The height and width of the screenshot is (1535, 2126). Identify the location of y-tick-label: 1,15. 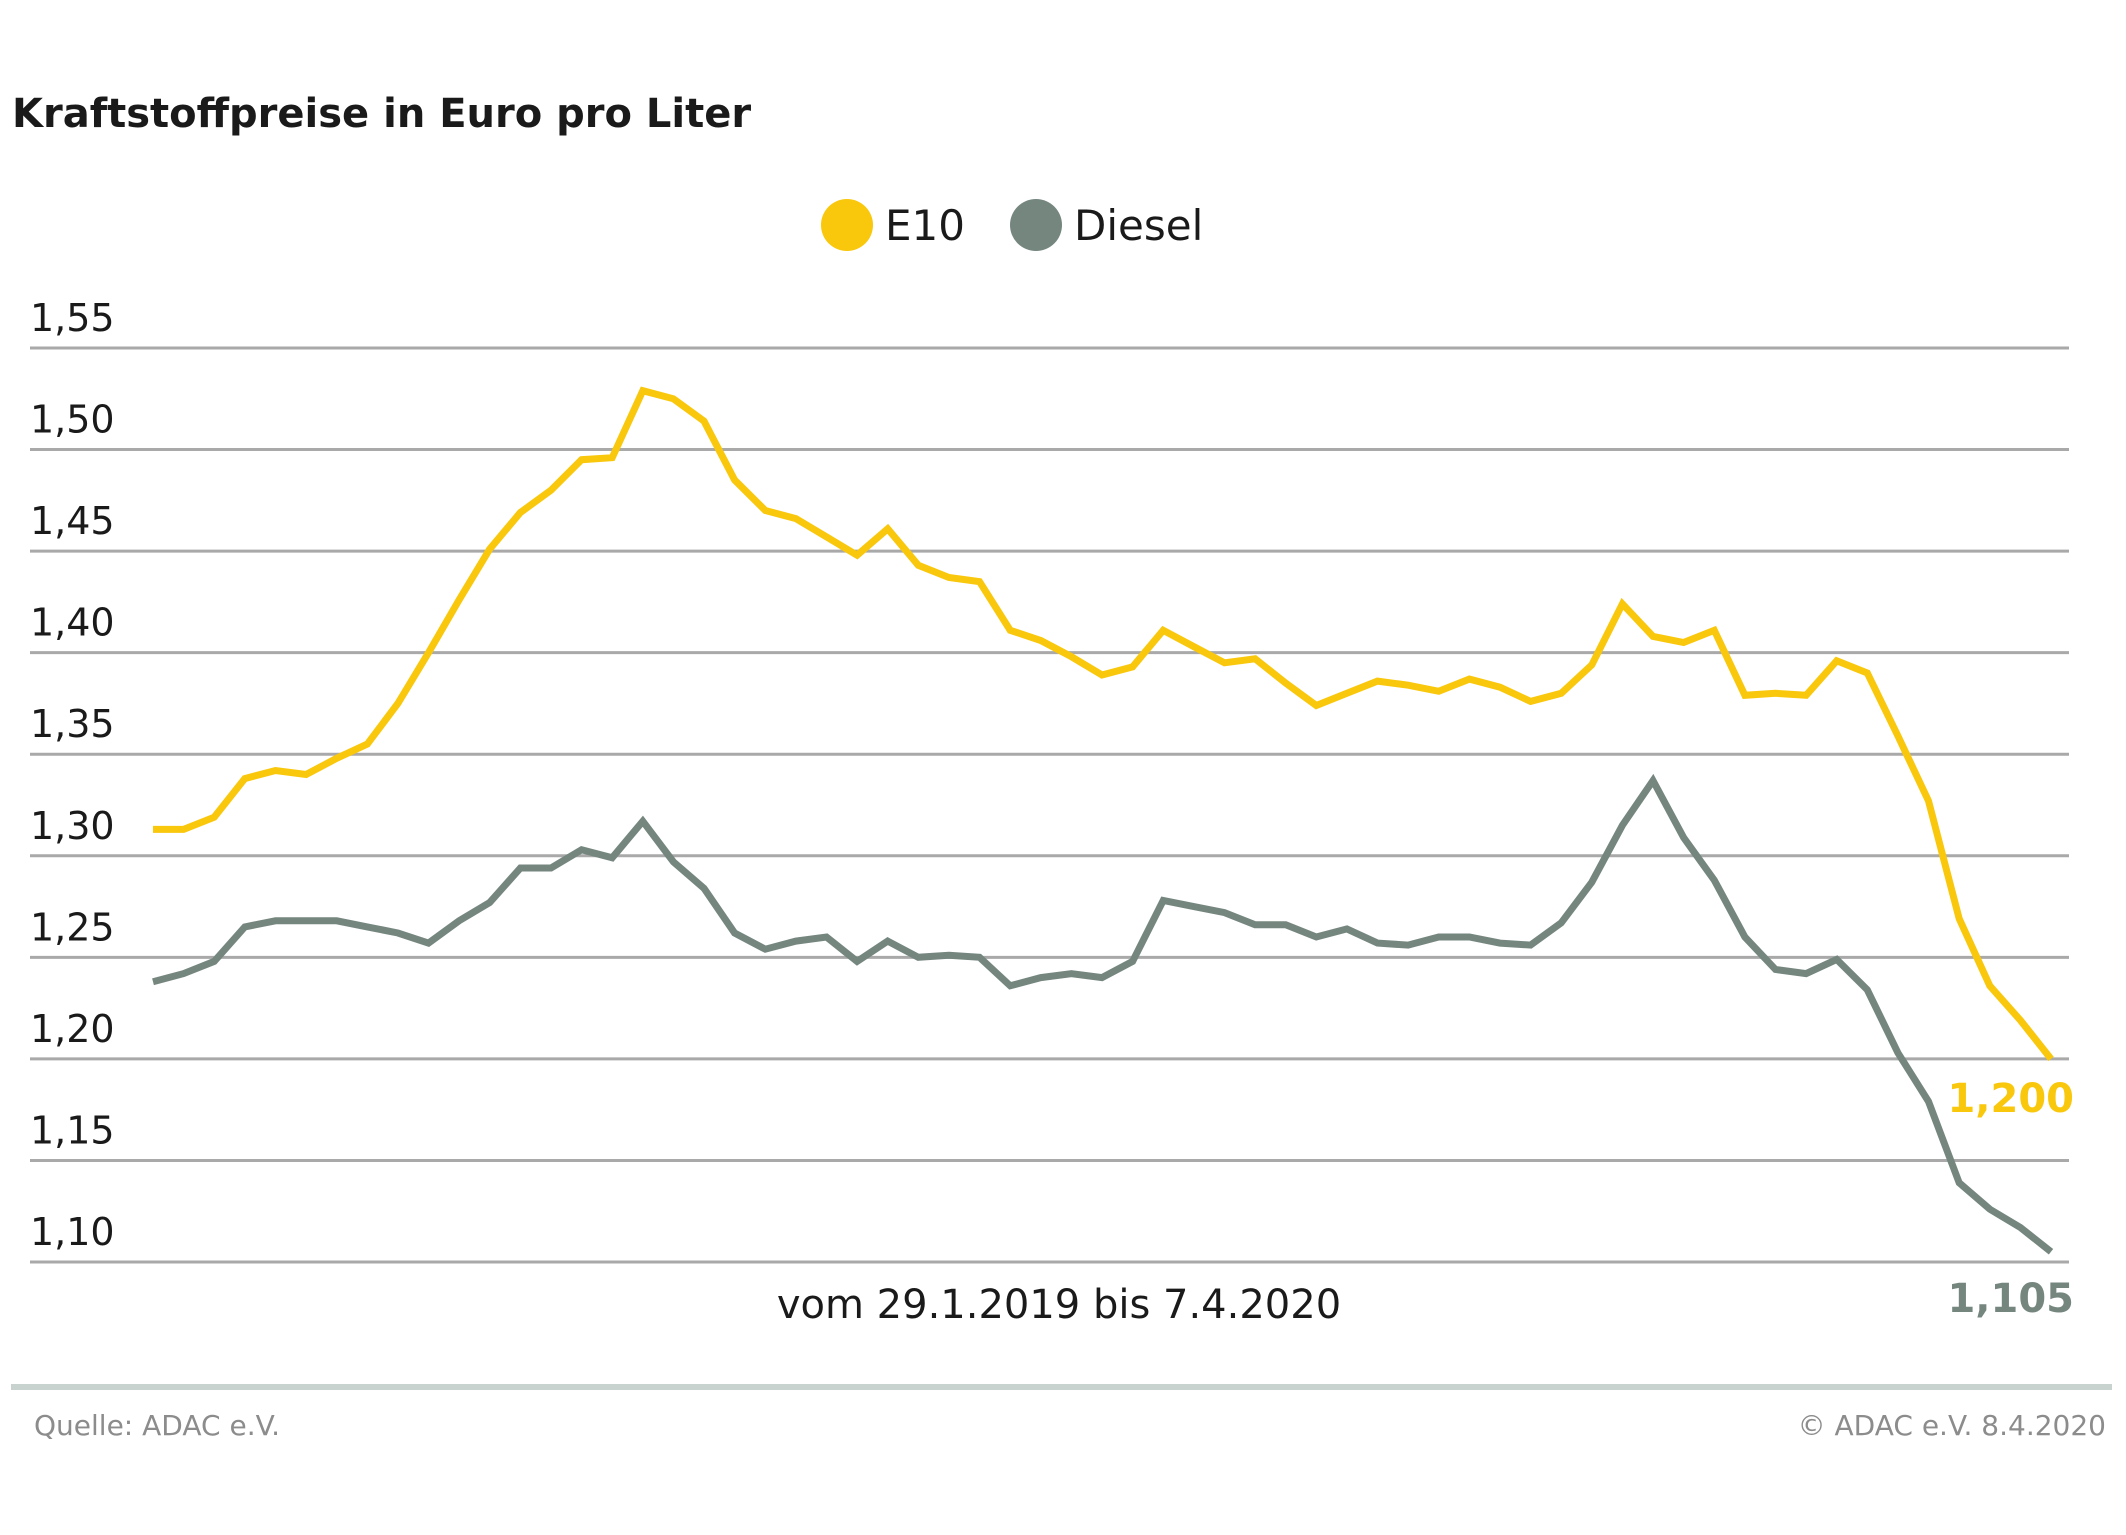
(72, 1130).